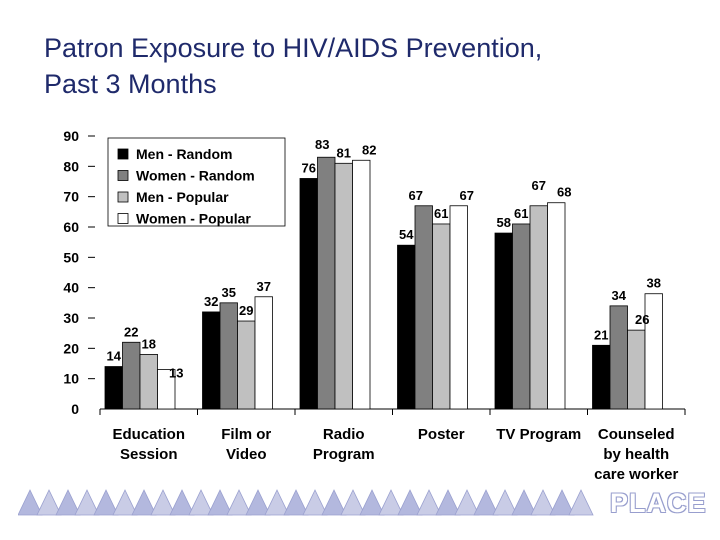 The image size is (720, 540). What do you see at coordinates (636, 454) in the screenshot?
I see `x-tick-label: by health` at bounding box center [636, 454].